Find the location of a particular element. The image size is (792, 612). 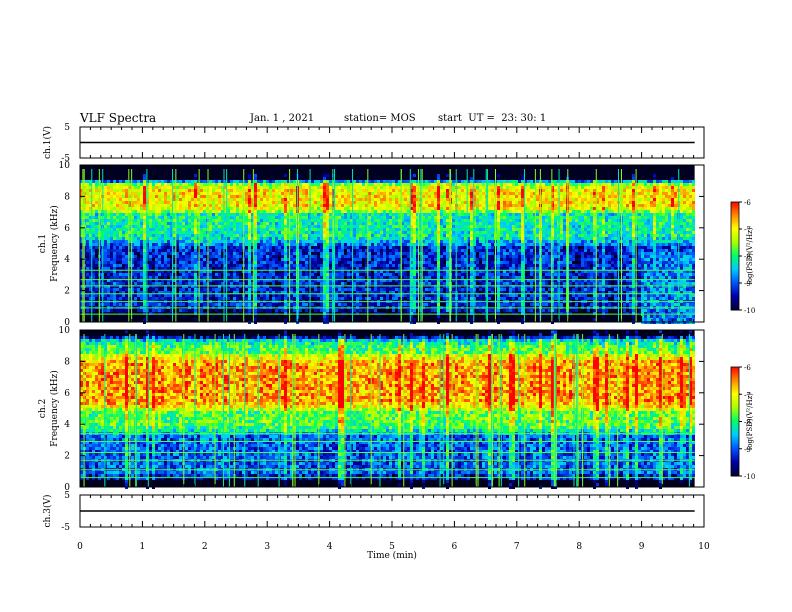

date-label: Jan. 1 , 2021 is located at coordinates (282, 118).